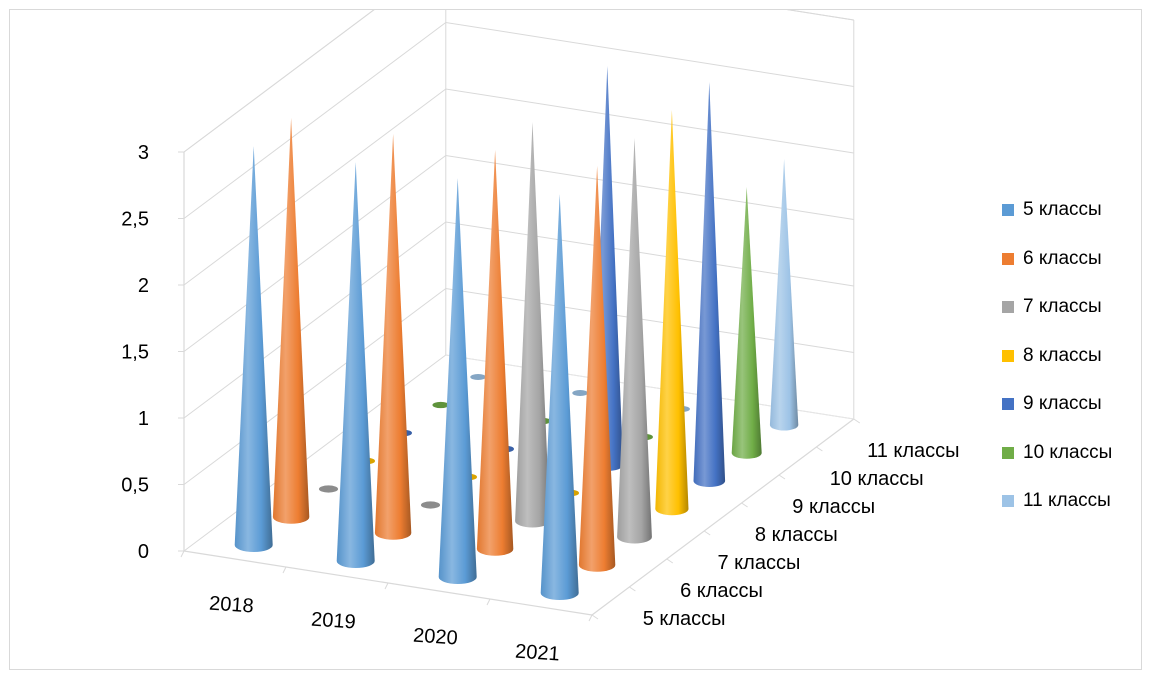 The image size is (1149, 677). I want to click on cone-5-классы-2020, so click(457, 381).